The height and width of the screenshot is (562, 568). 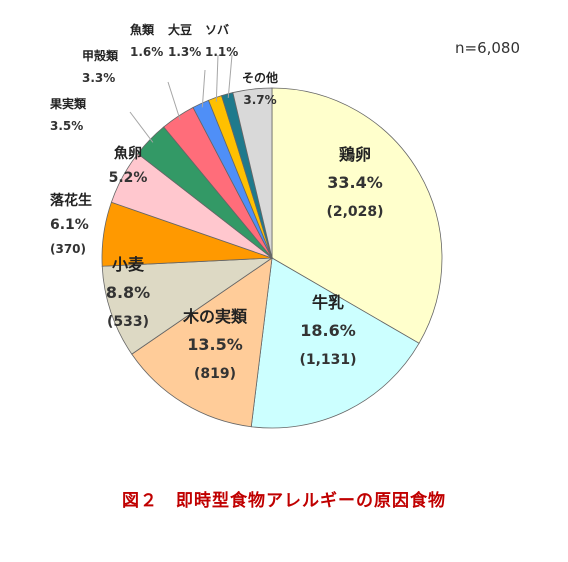 What do you see at coordinates (100, 55) in the screenshot?
I see `slice-8-name-label: 甲殻類` at bounding box center [100, 55].